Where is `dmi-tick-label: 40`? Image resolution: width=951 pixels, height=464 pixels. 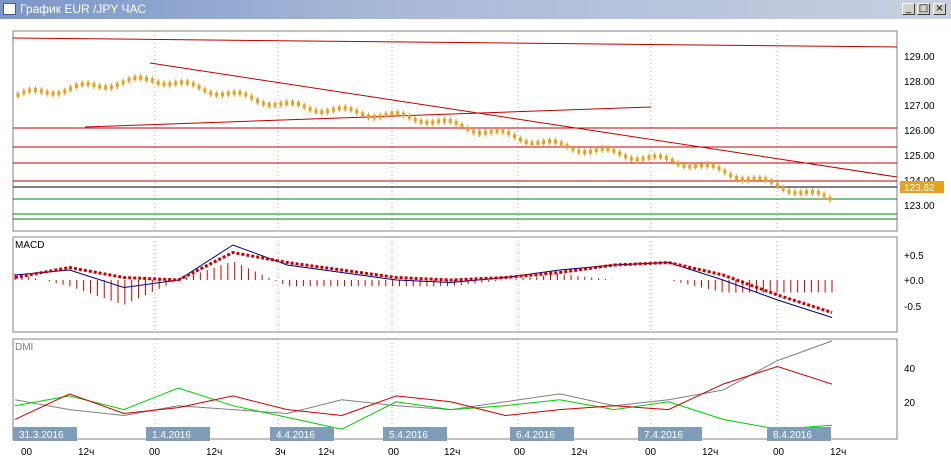 dmi-tick-label: 40 is located at coordinates (910, 369).